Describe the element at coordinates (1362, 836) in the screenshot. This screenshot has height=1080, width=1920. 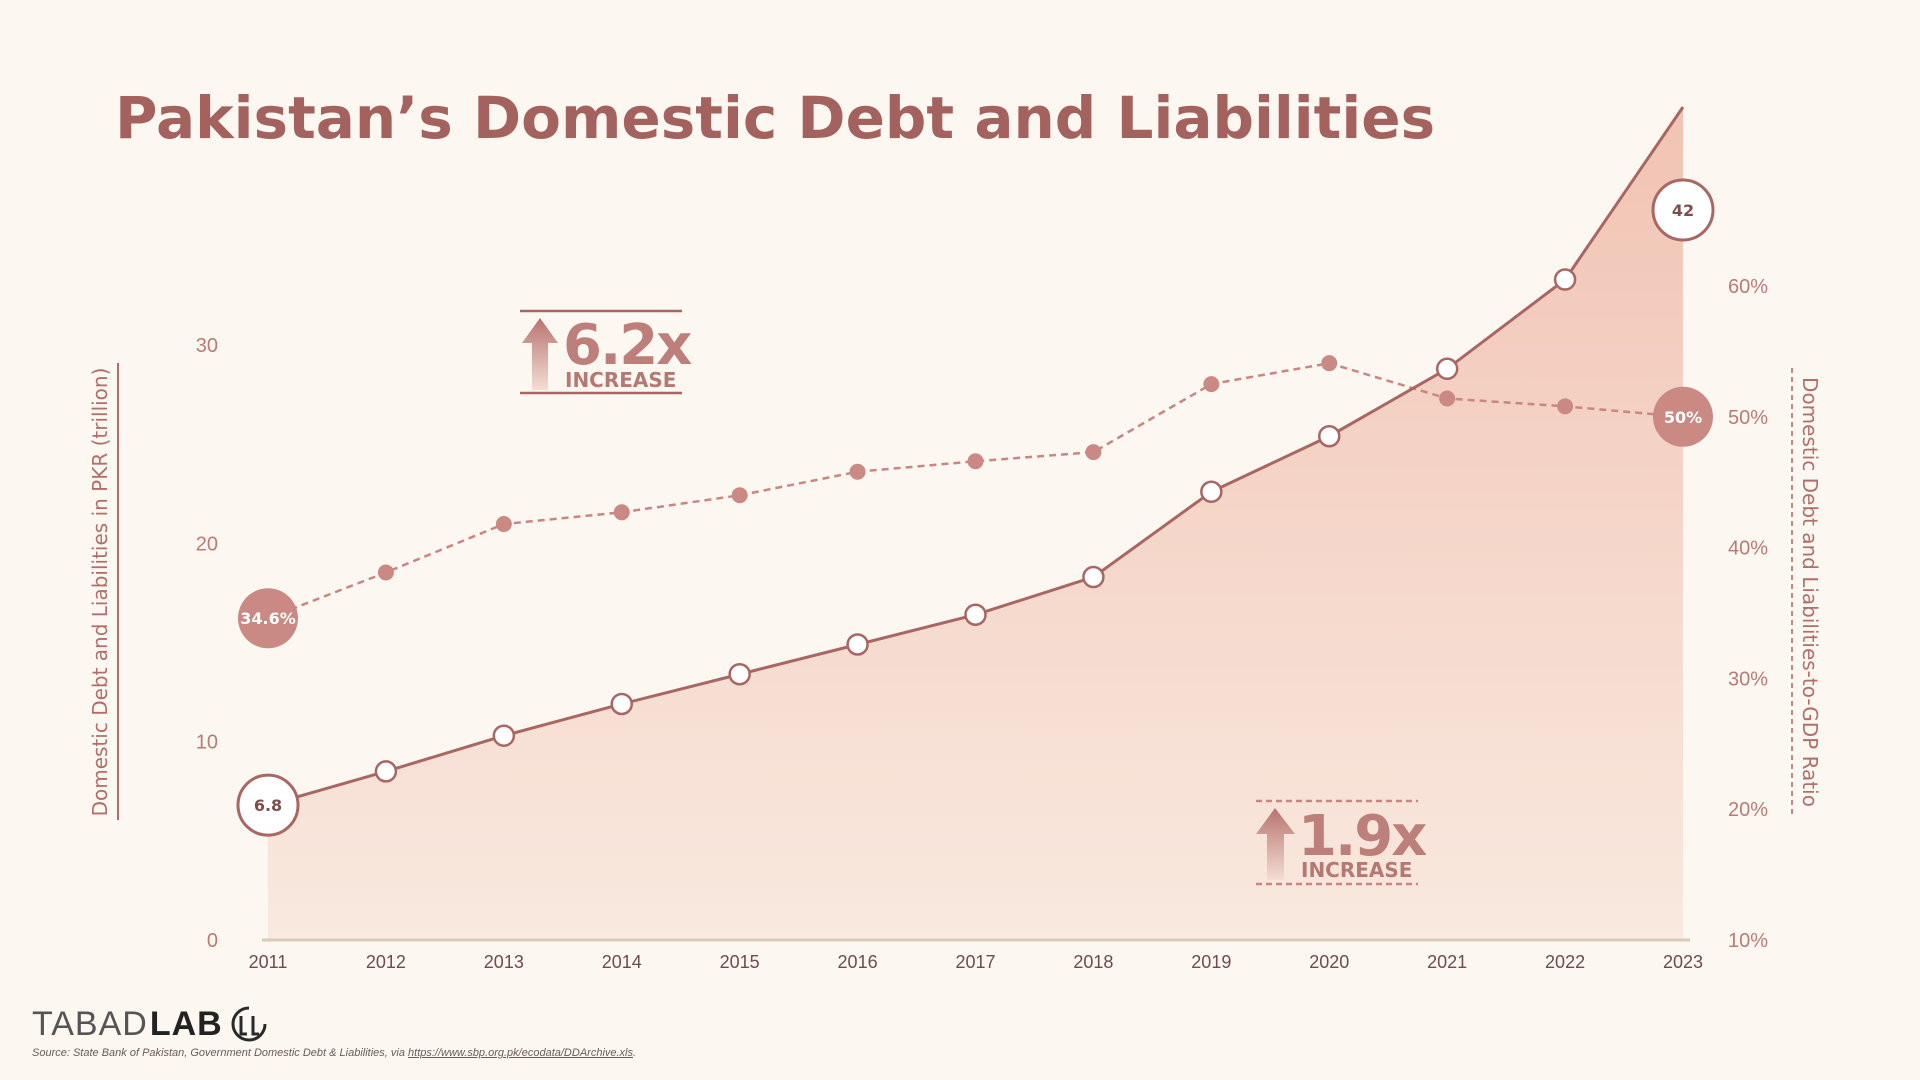
I see `ratio-increase-value: 1.9x` at that location.